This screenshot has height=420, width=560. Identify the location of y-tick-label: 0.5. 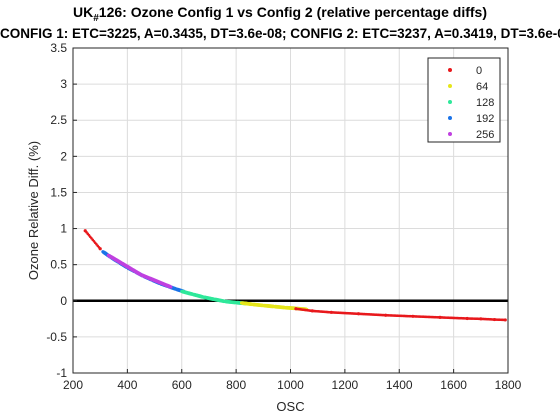
(58, 265).